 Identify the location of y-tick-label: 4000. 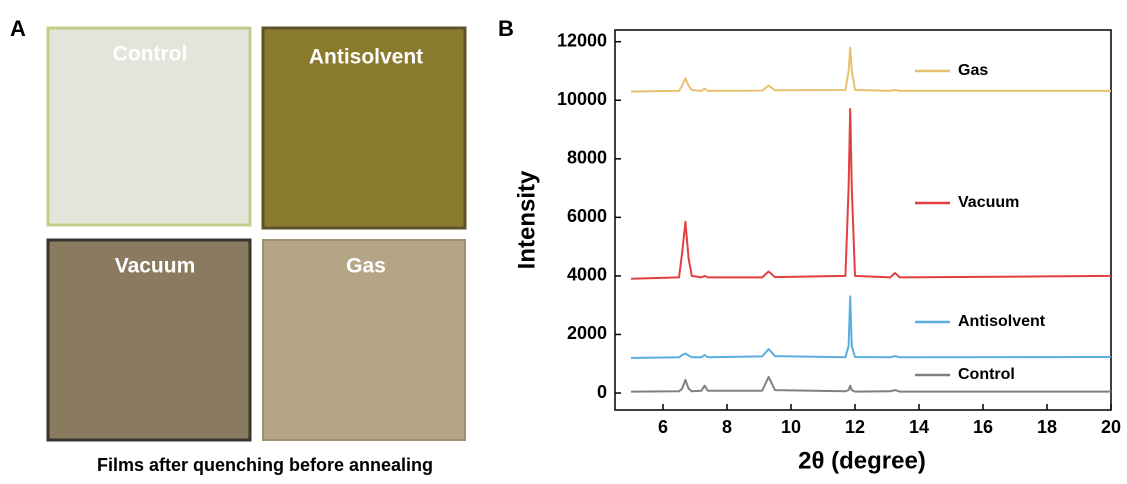
(587, 275).